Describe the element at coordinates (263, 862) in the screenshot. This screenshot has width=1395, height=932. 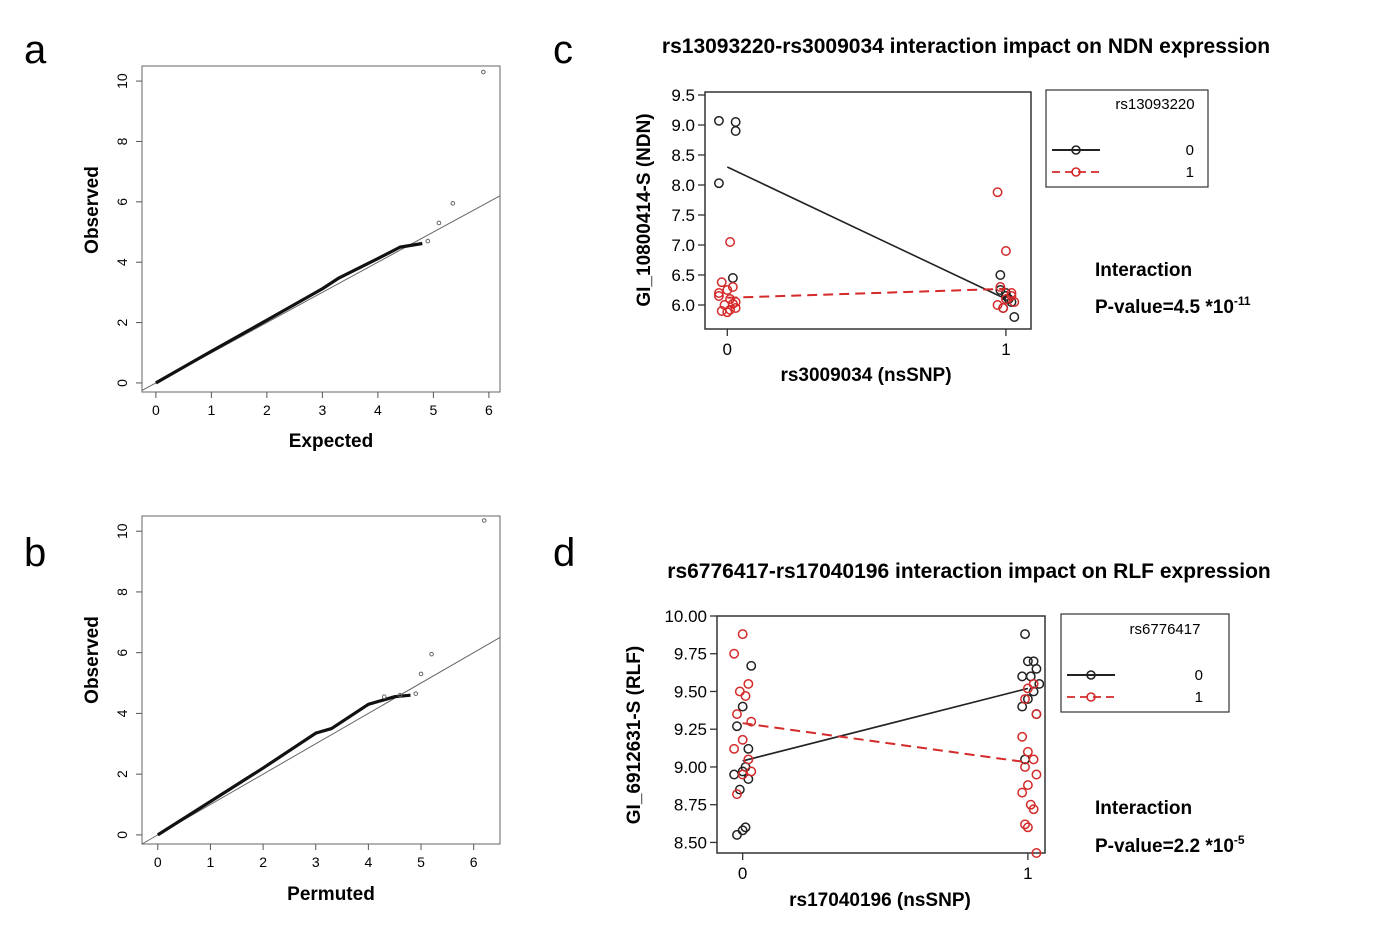
I see `x-tick-label: 2` at that location.